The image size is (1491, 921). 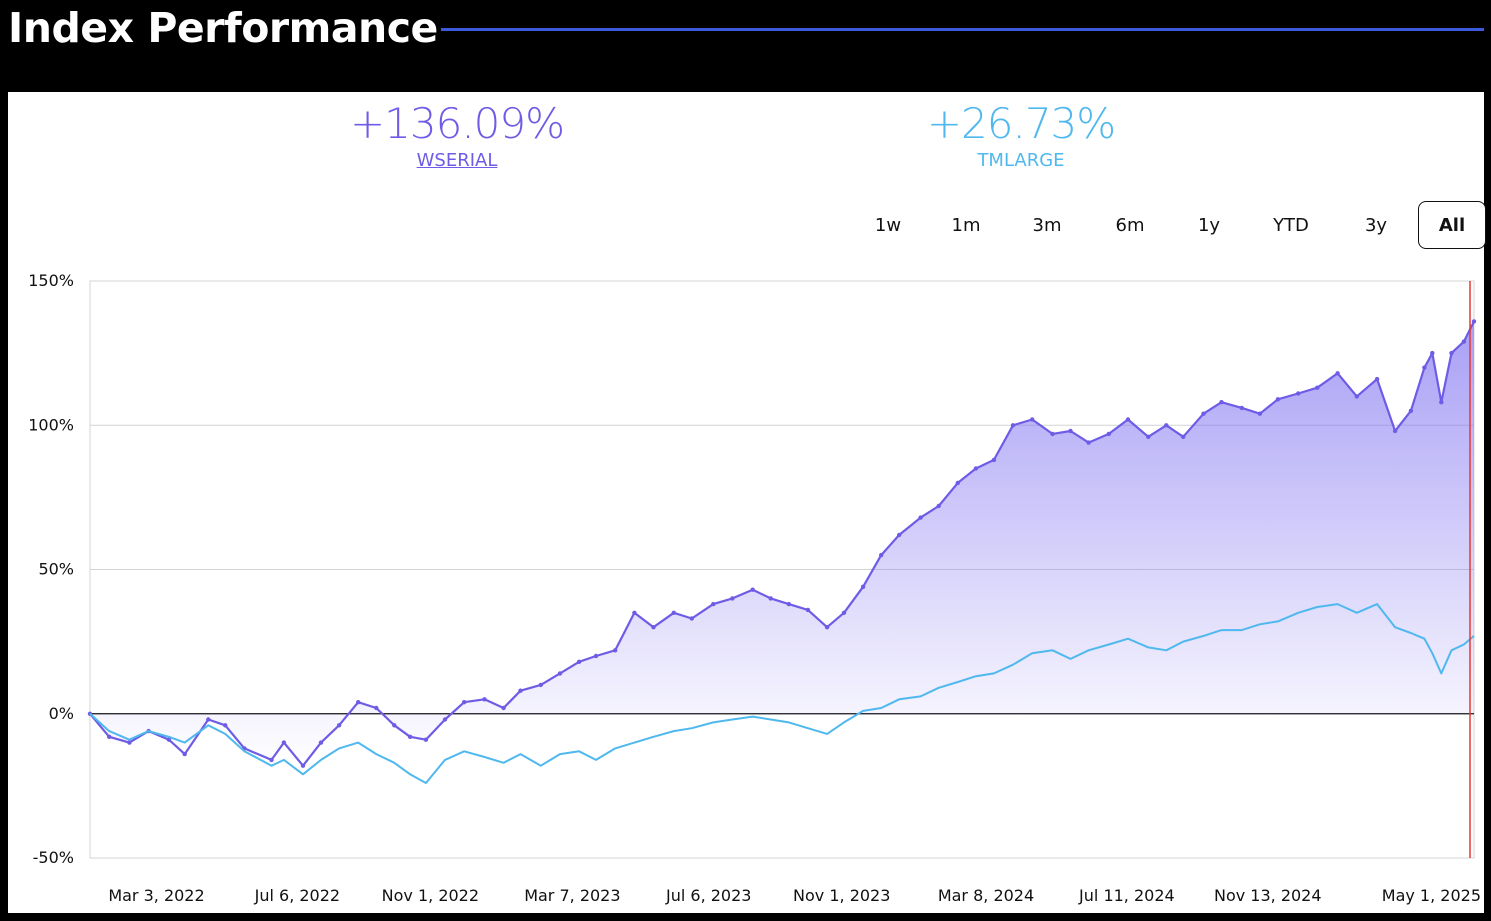 What do you see at coordinates (1431, 895) in the screenshot?
I see `x-tick-label: May 1, 2025` at bounding box center [1431, 895].